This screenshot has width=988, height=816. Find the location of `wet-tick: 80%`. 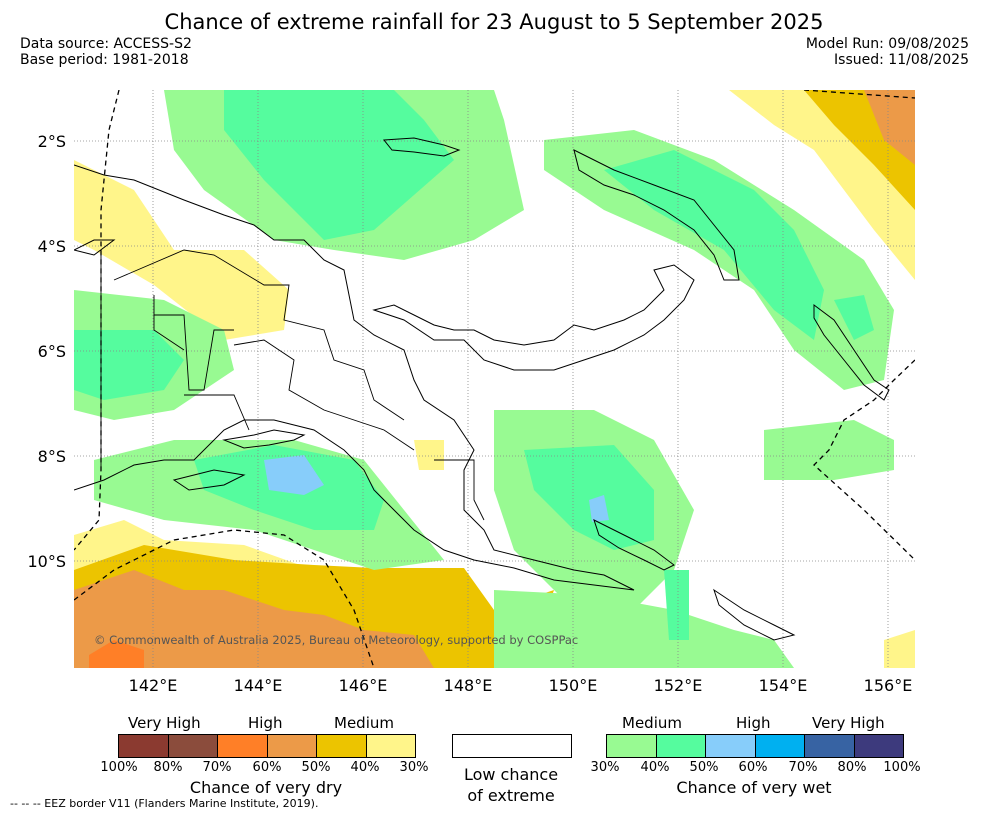

wet-tick: 80% is located at coordinates (852, 767).